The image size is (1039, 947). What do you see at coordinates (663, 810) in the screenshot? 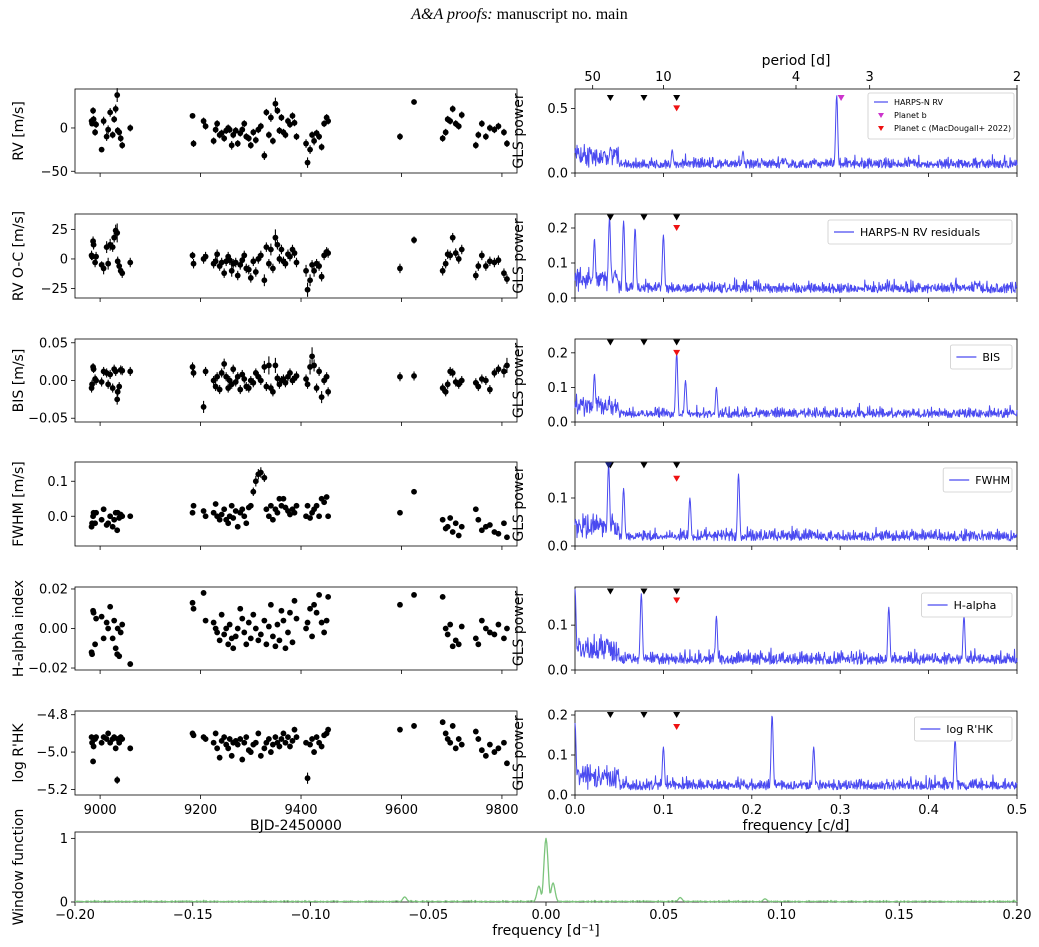
I see `x-tick-label: 0.1` at bounding box center [663, 810].